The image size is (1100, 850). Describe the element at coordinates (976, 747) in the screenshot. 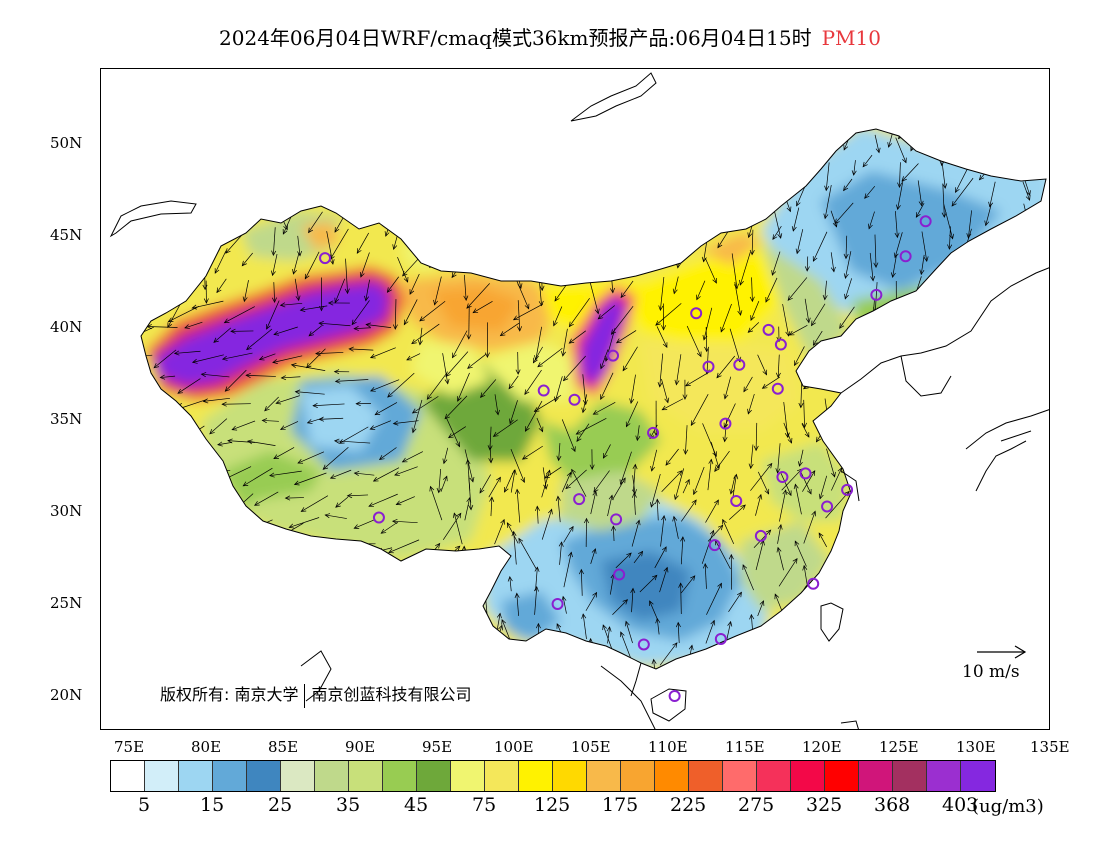

I see `lon-label-130e: 130E` at that location.